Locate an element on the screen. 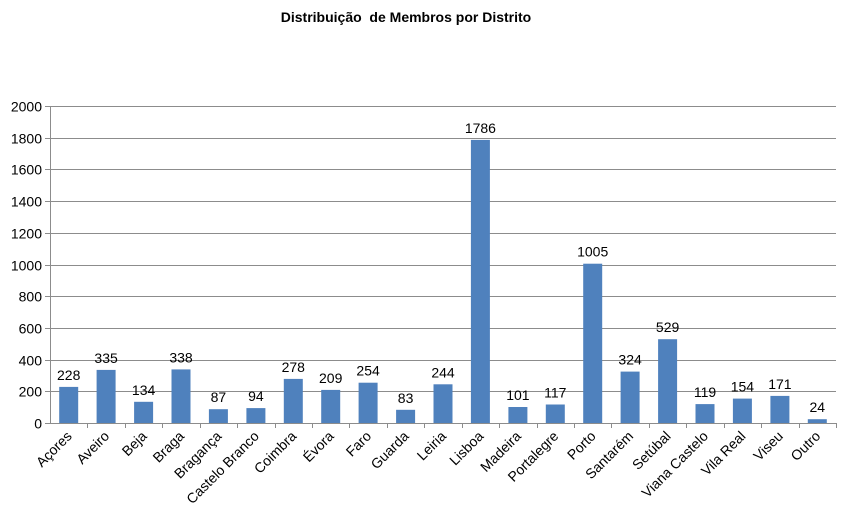 The width and height of the screenshot is (846, 531). data-label: 324 is located at coordinates (630, 360).